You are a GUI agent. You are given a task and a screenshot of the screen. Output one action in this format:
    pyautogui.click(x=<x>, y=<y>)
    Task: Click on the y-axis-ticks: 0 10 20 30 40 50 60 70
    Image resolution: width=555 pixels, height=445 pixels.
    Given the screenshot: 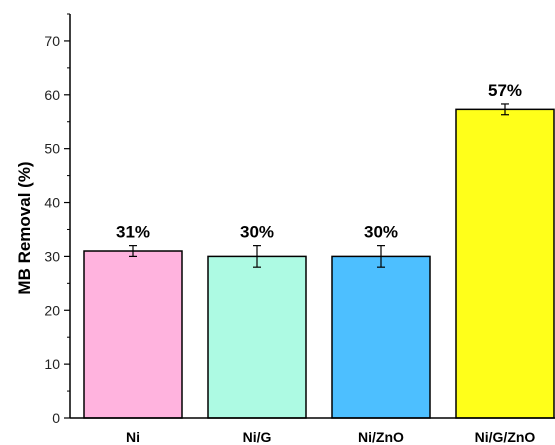 What is the action you would take?
    pyautogui.click(x=57, y=219)
    